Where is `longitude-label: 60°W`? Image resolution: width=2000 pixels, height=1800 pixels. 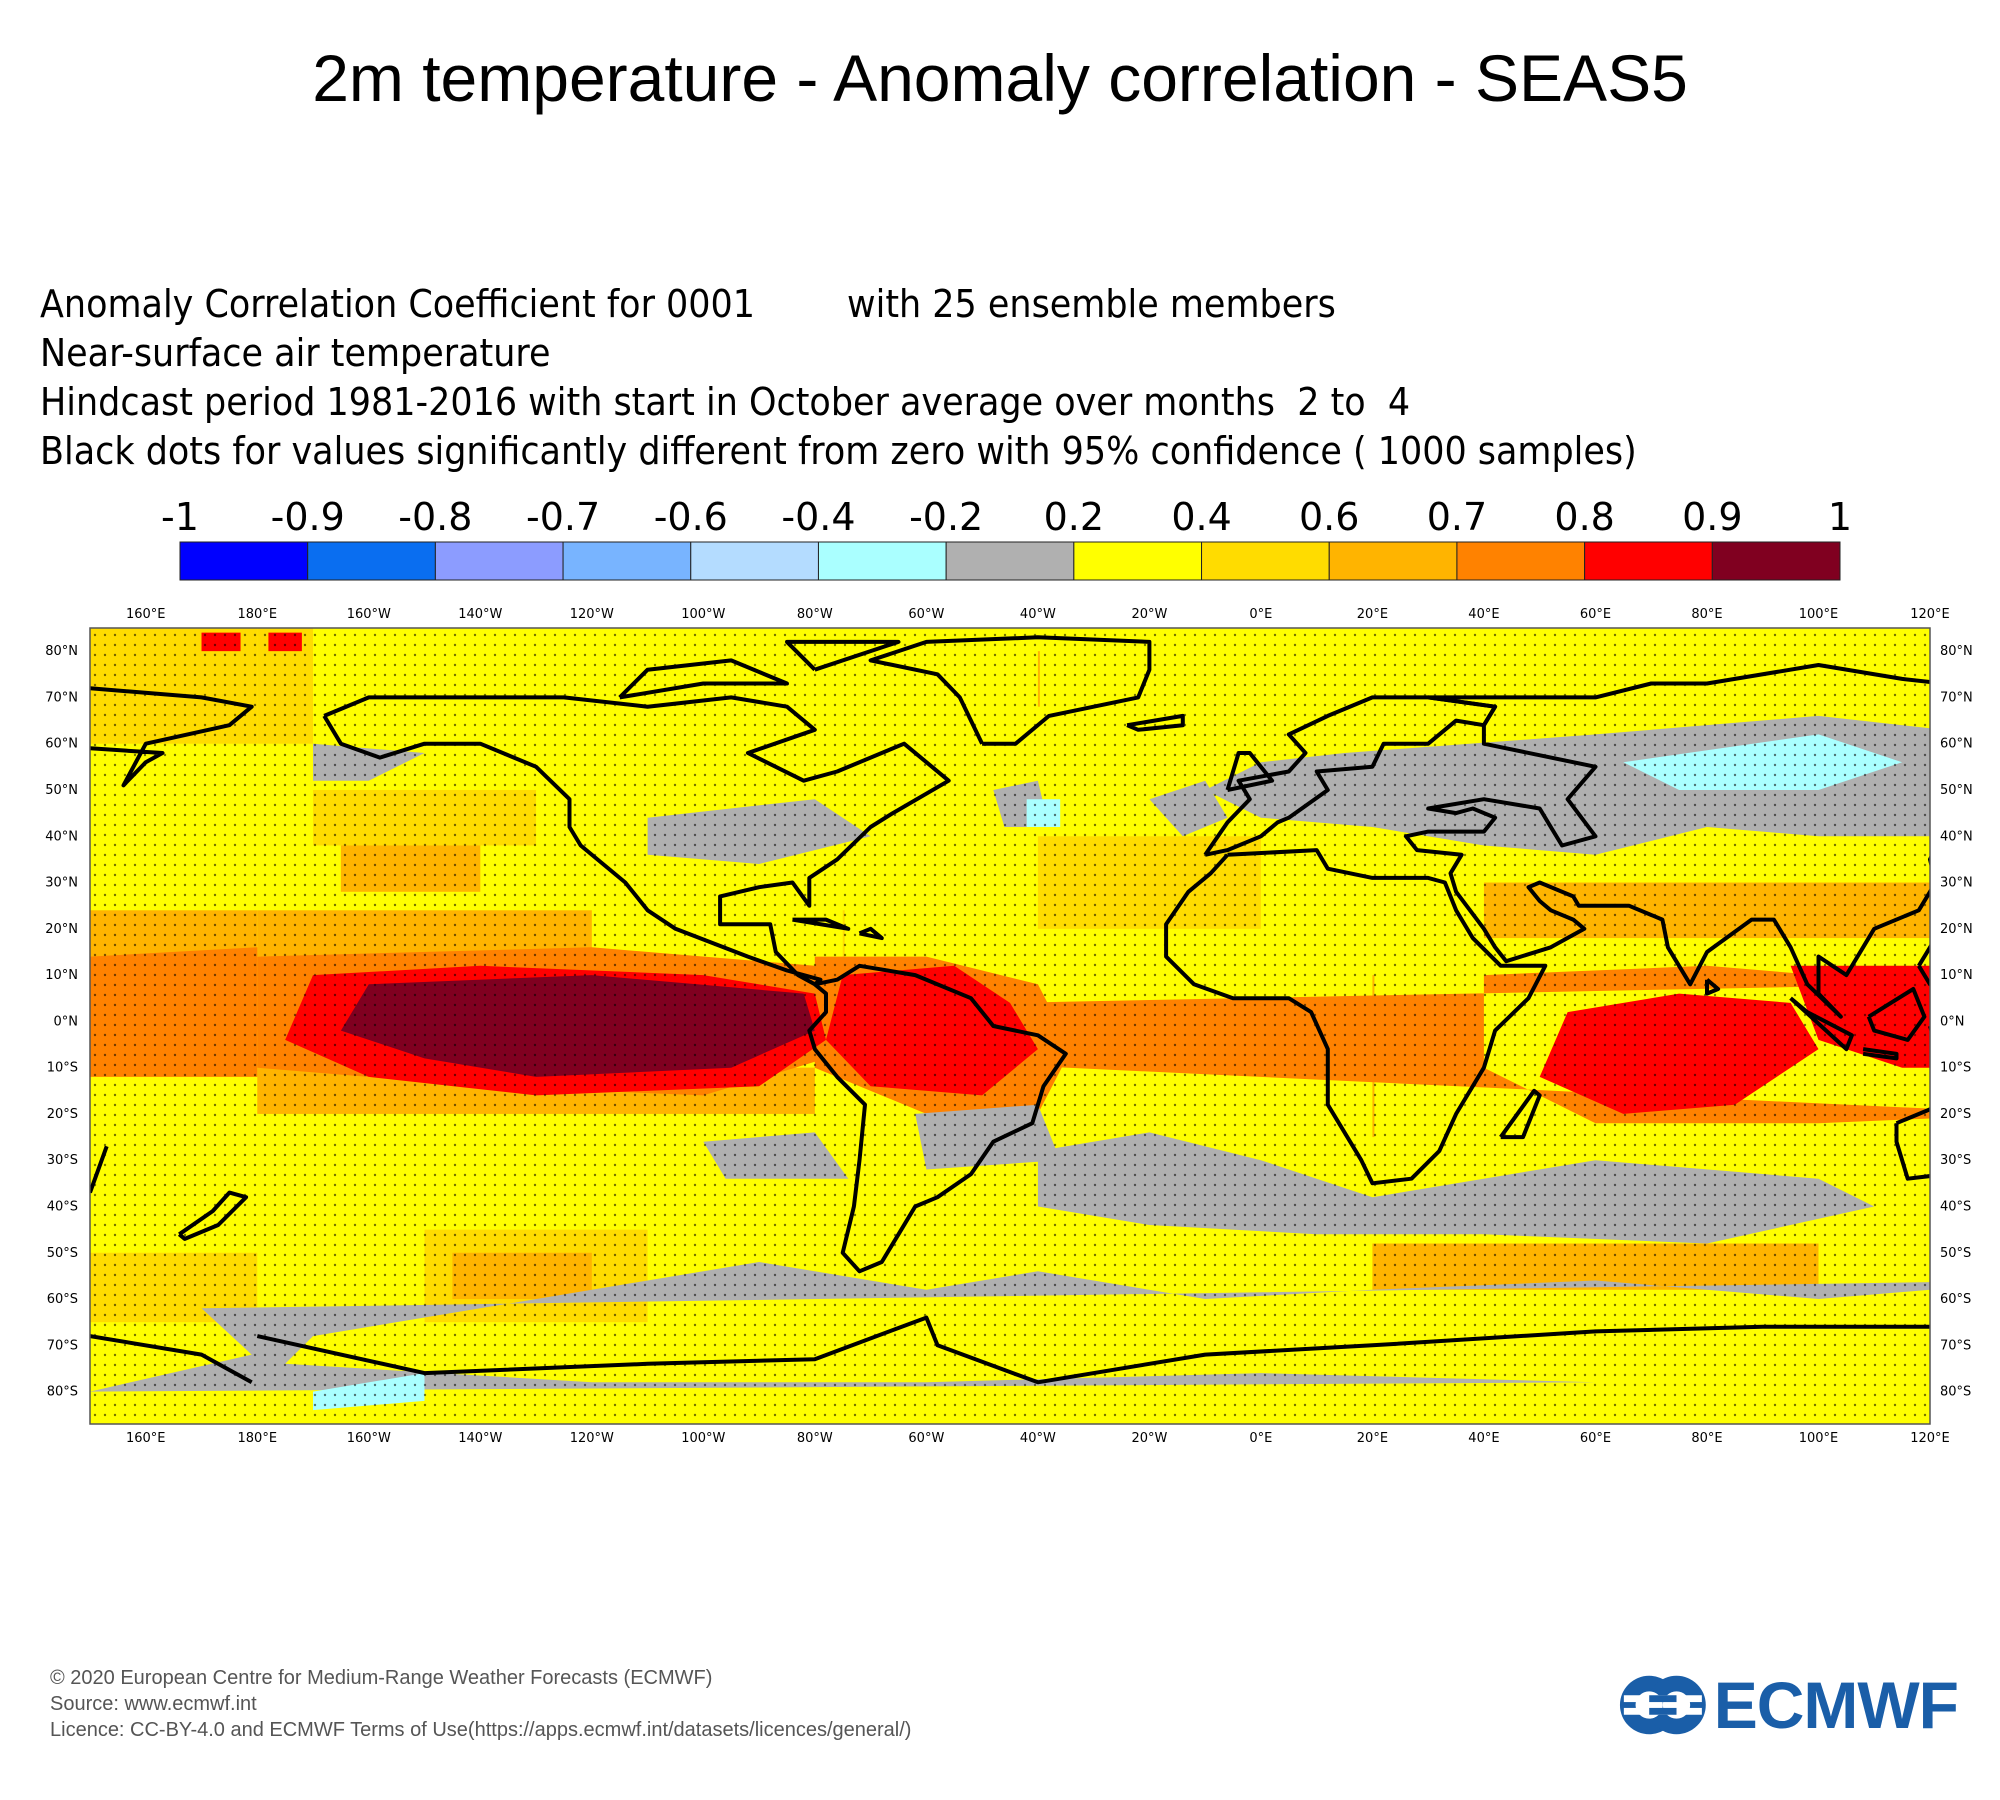 longitude-label: 60°W is located at coordinates (926, 614).